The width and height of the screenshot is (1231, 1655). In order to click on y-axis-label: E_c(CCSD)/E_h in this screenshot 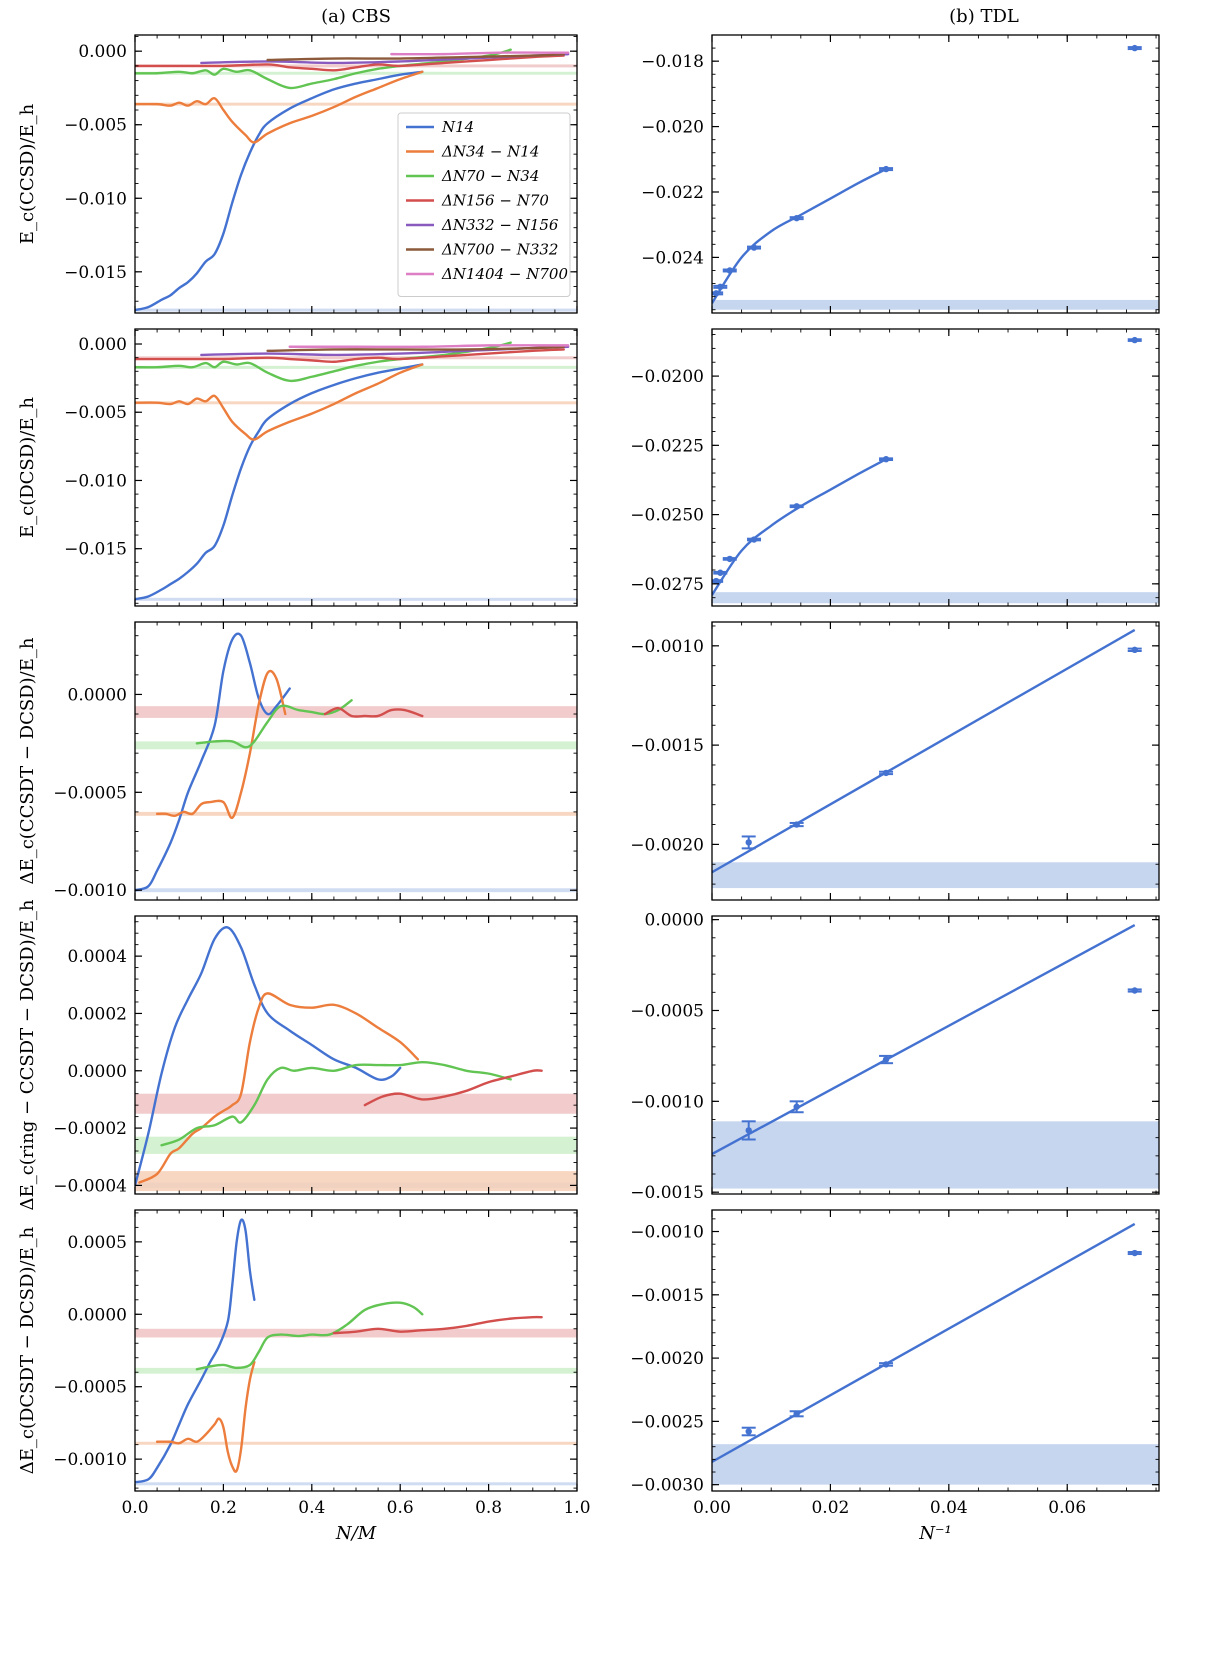, I will do `click(27, 173)`.